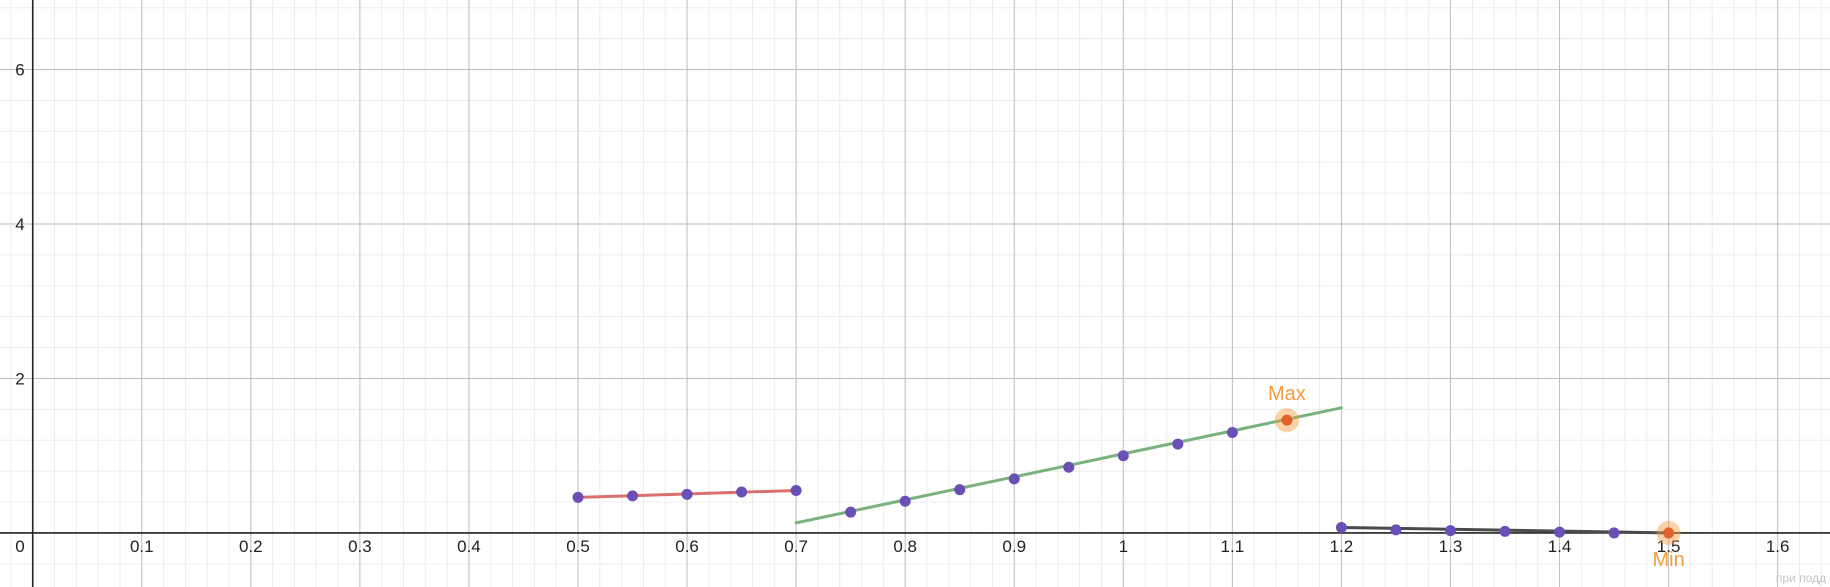 The image size is (1830, 587). What do you see at coordinates (578, 546) in the screenshot?
I see `x-tick-label: 0.5` at bounding box center [578, 546].